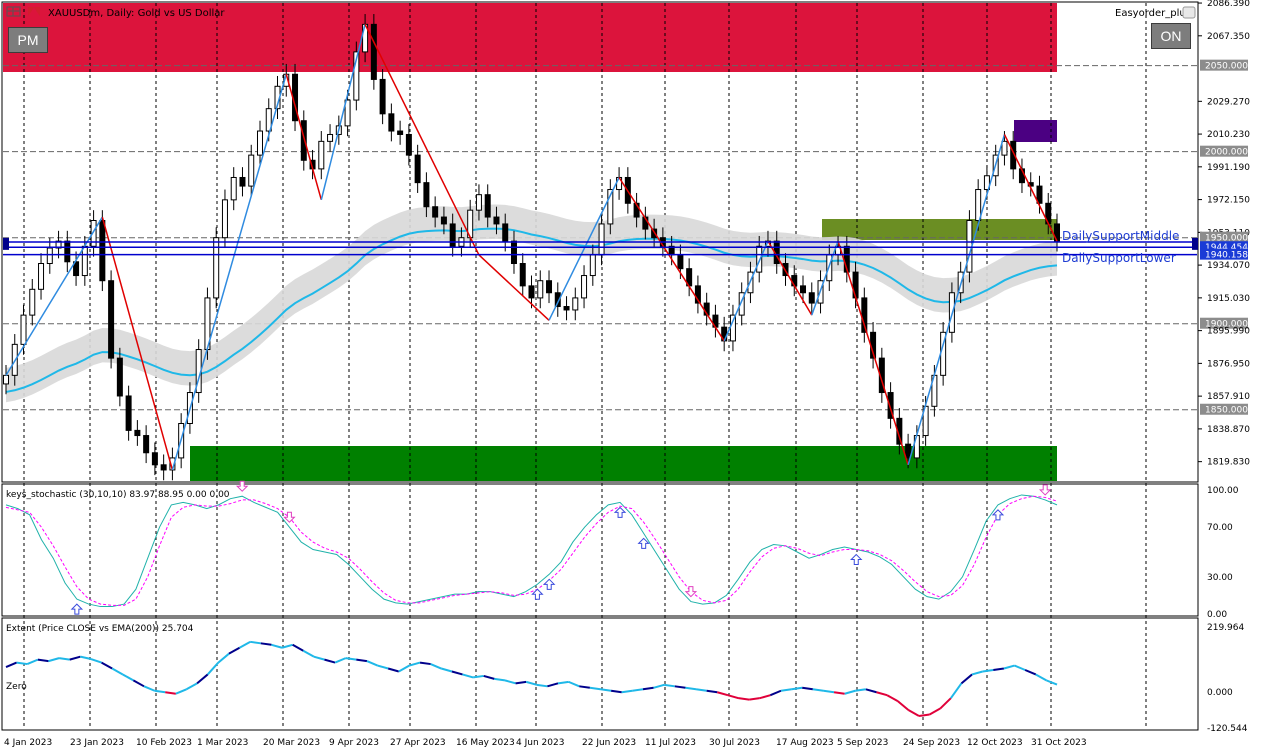 This screenshot has width=1261, height=756. Describe the element at coordinates (530, 37) in the screenshot. I see `supply-zone` at that location.